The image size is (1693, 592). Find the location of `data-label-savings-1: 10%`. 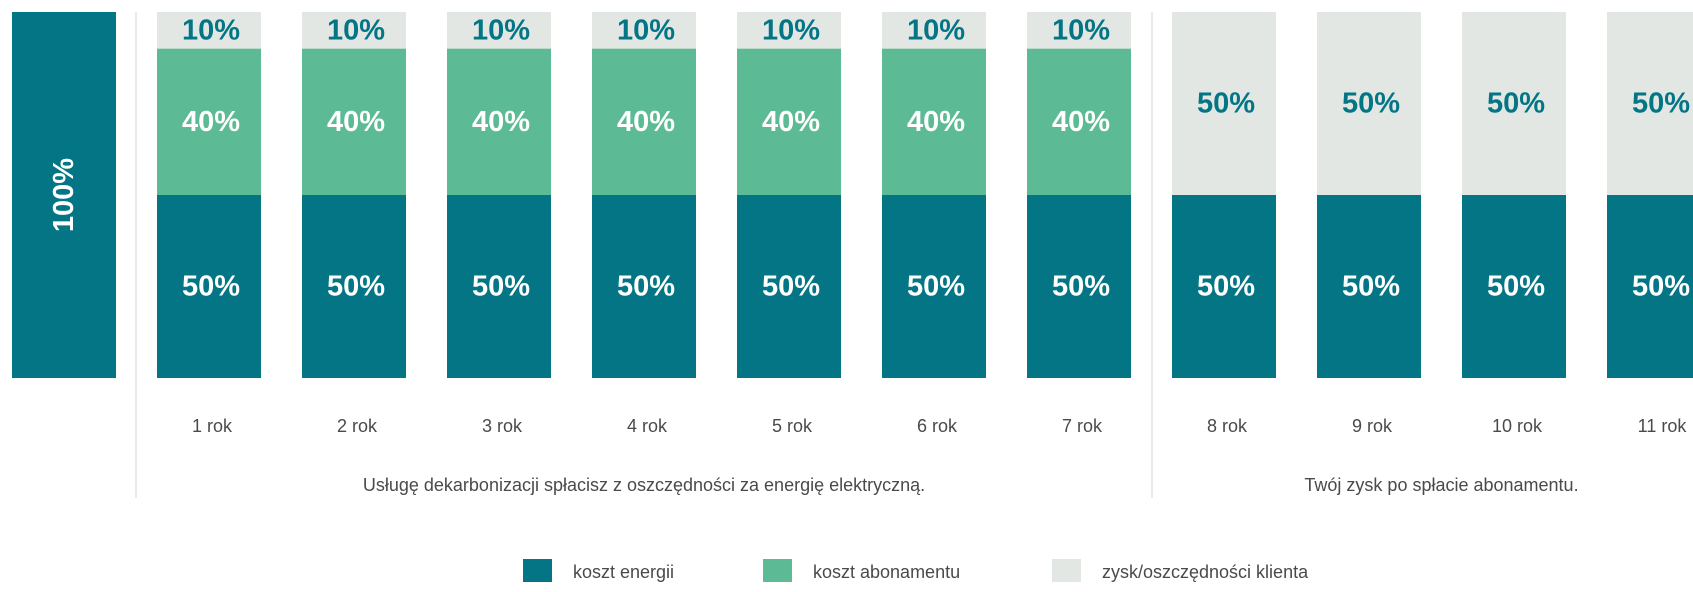

data-label-savings-1: 10% is located at coordinates (211, 30).